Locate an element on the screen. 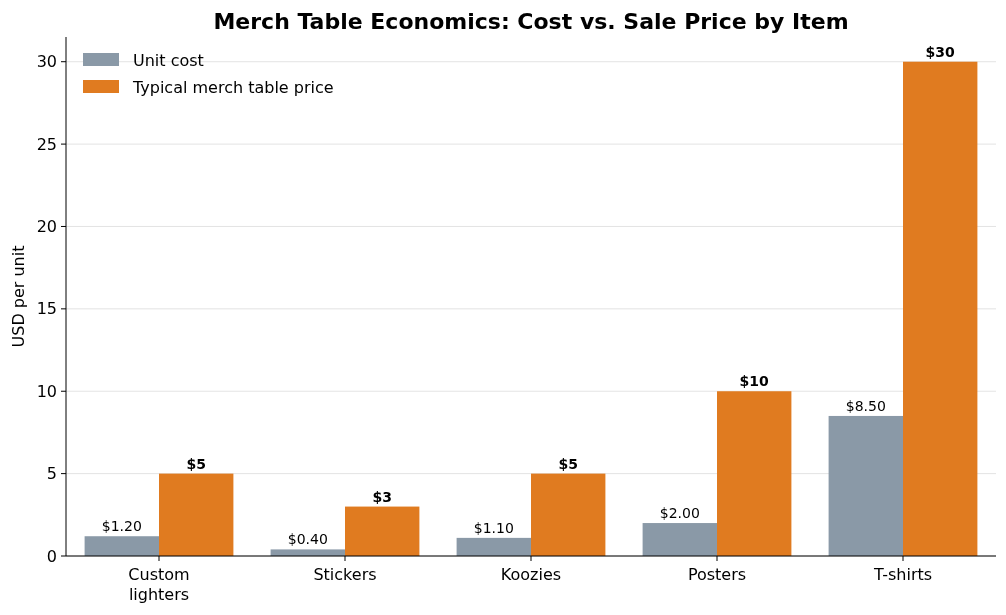 This screenshot has height=615, width=1006. data-label: $30 is located at coordinates (940, 51).